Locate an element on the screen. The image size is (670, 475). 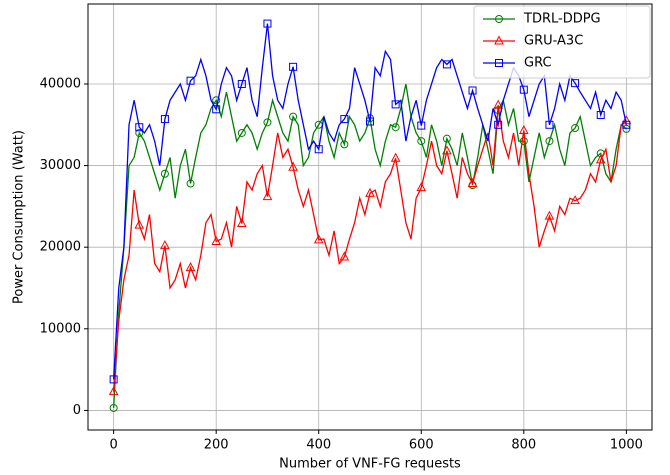
legend-box is located at coordinates (562, 42).